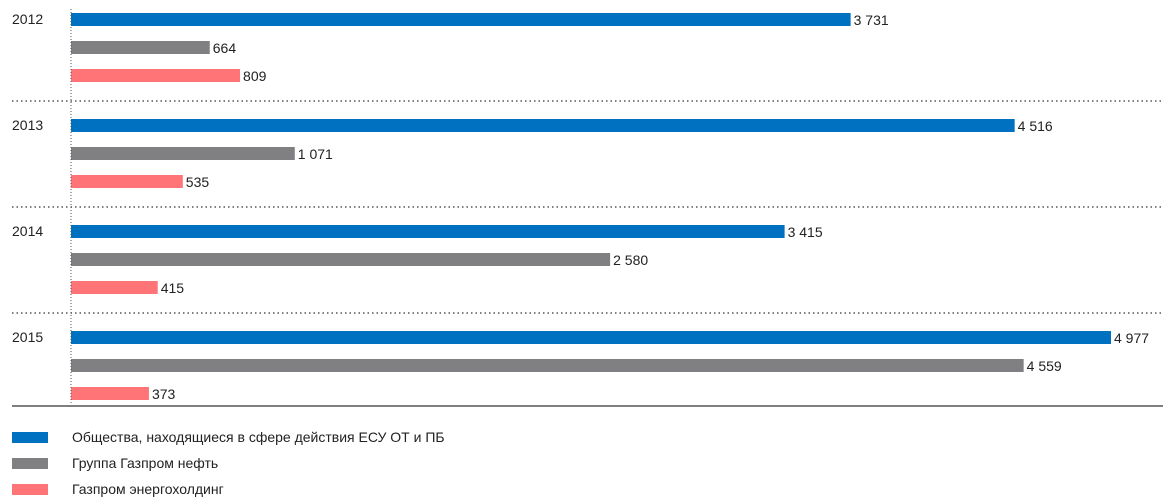 Image resolution: width=1163 pixels, height=504 pixels. Describe the element at coordinates (228, 489) in the screenshot. I see `legend-item-energoholding: Газпром энергохолдинг` at that location.